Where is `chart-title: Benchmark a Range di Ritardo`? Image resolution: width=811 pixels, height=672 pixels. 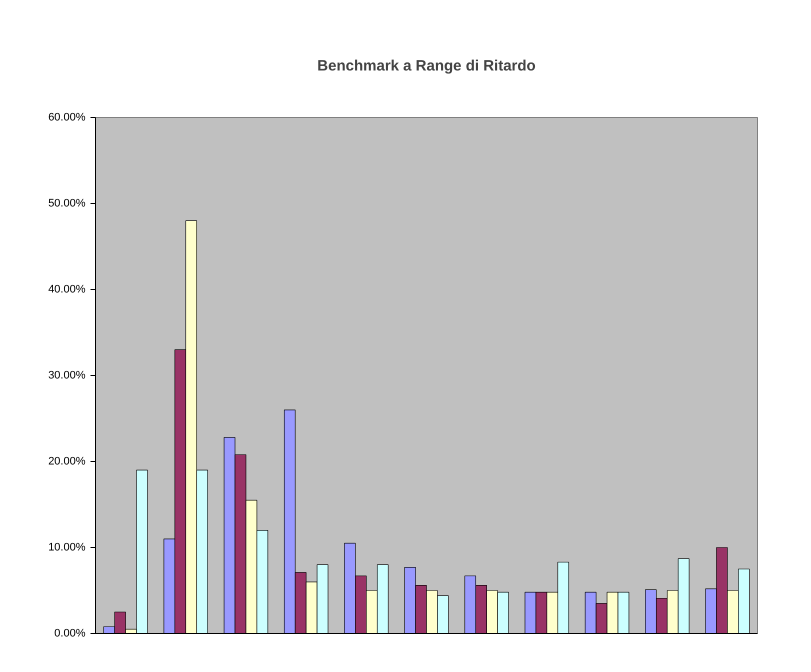
chart-title: Benchmark a Range di Ritardo is located at coordinates (426, 66).